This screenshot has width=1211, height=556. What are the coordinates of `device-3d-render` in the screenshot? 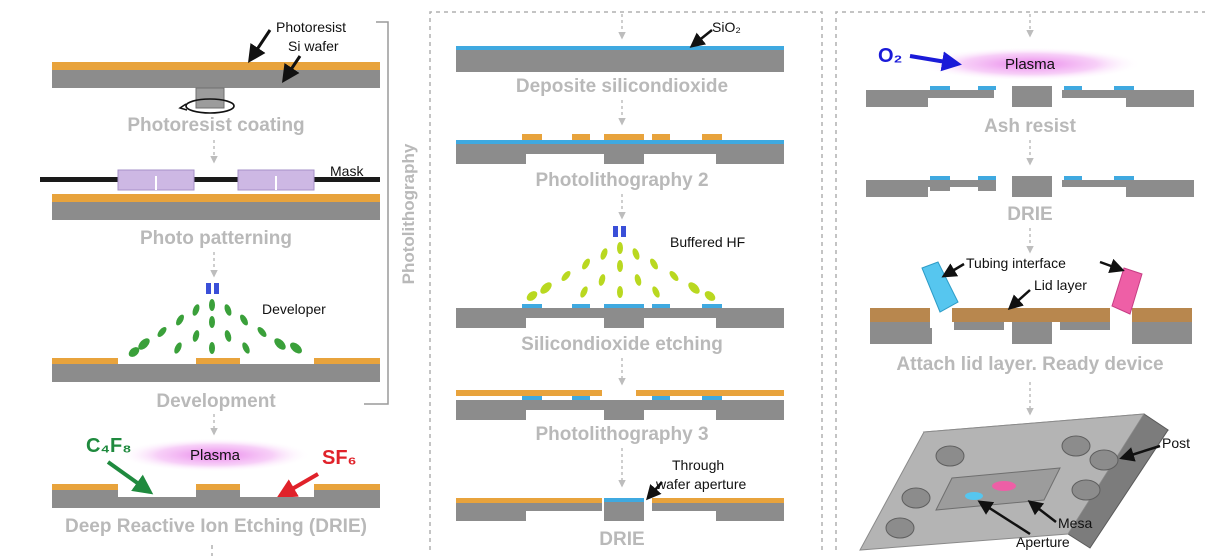 It's located at (1014, 482).